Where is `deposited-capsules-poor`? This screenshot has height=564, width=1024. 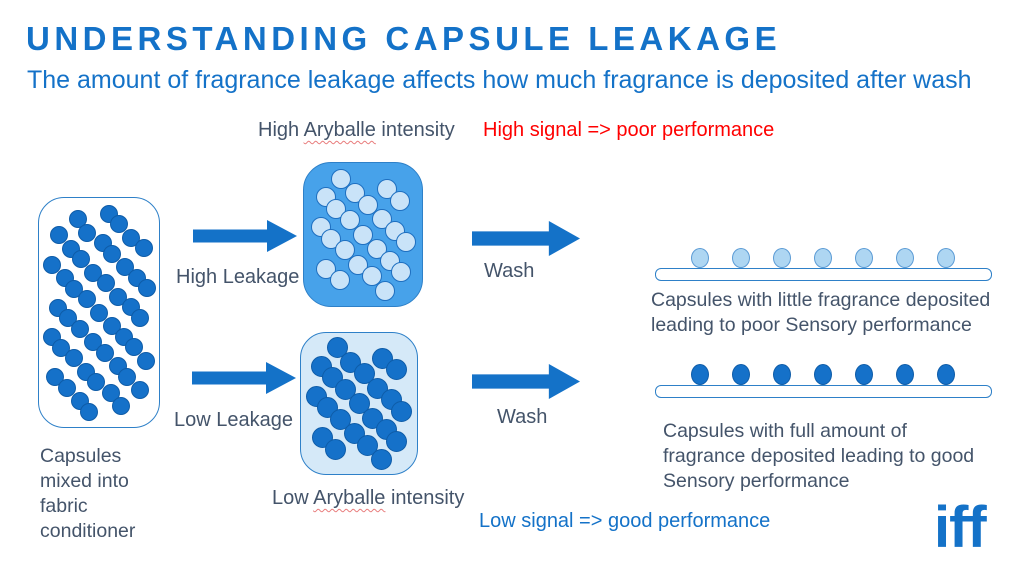 deposited-capsules-poor is located at coordinates (823, 263).